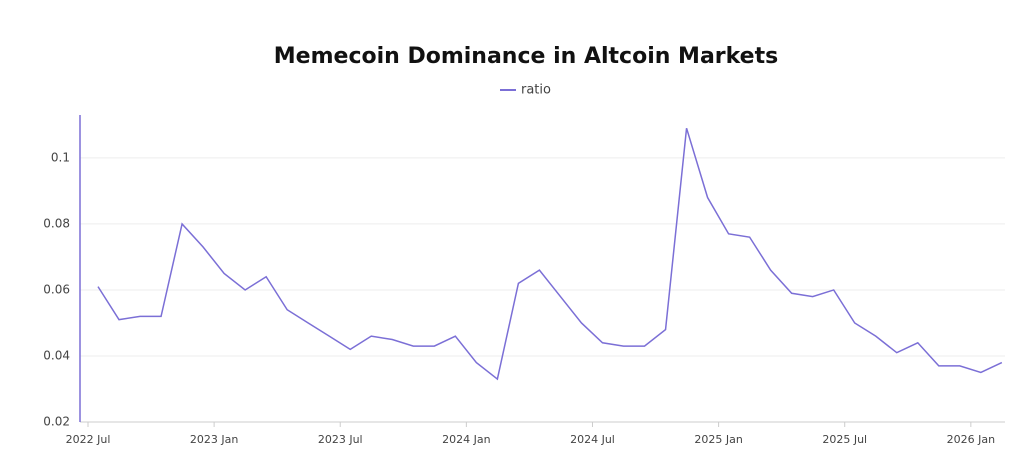  I want to click on x-tick-label: 2025 Jan, so click(718, 439).